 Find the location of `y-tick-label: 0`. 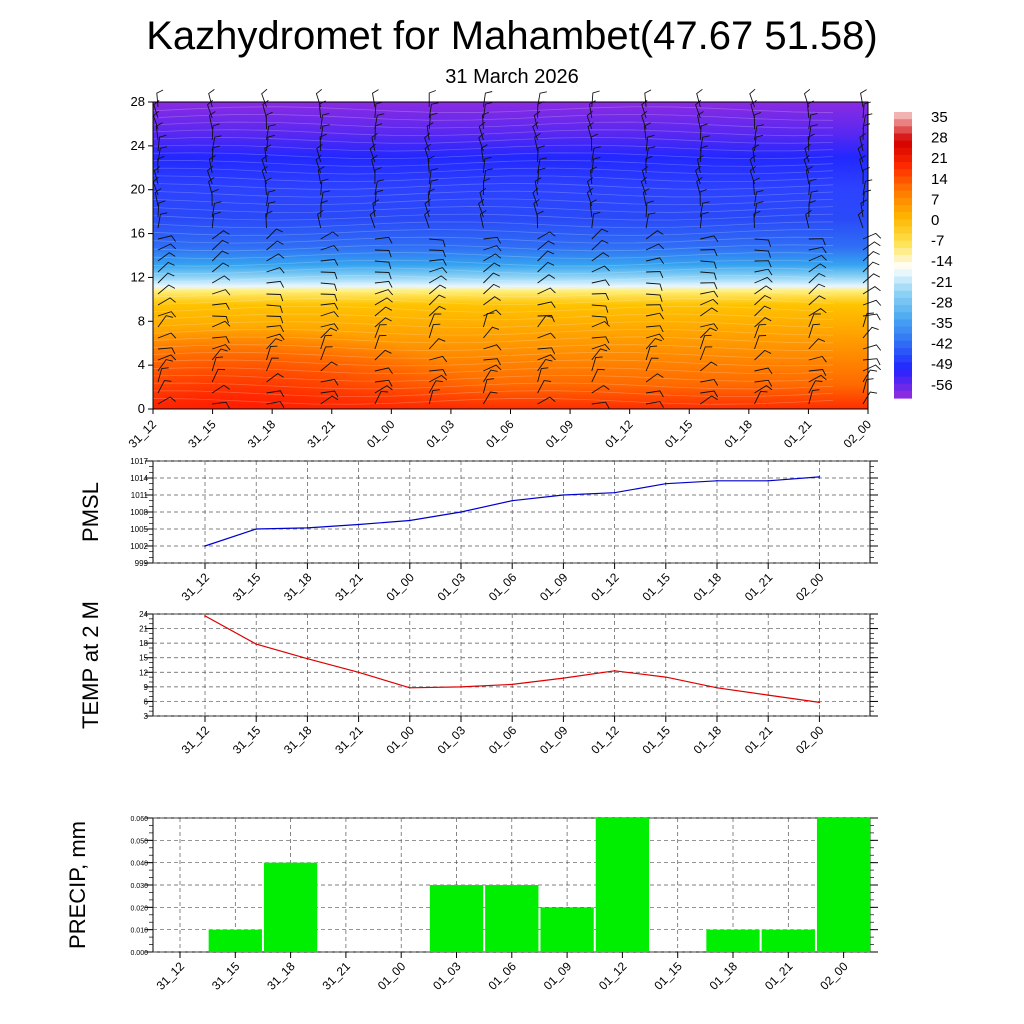

y-tick-label: 0 is located at coordinates (141, 408).